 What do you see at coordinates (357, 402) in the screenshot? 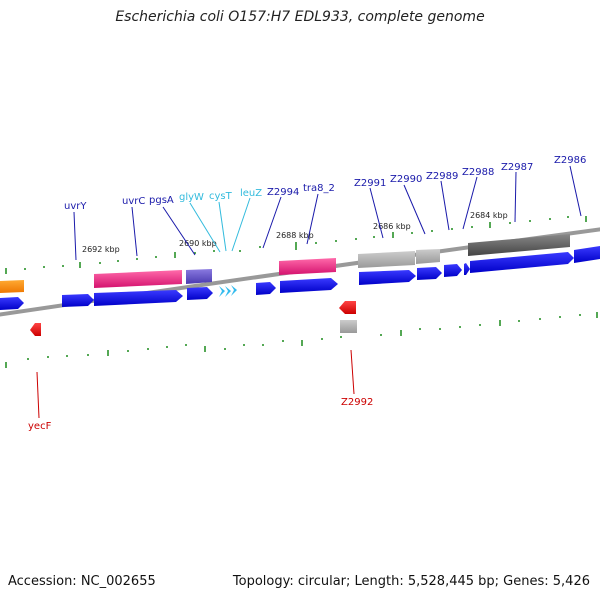
I see `gene-label-Z2992: Z2992` at bounding box center [357, 402].